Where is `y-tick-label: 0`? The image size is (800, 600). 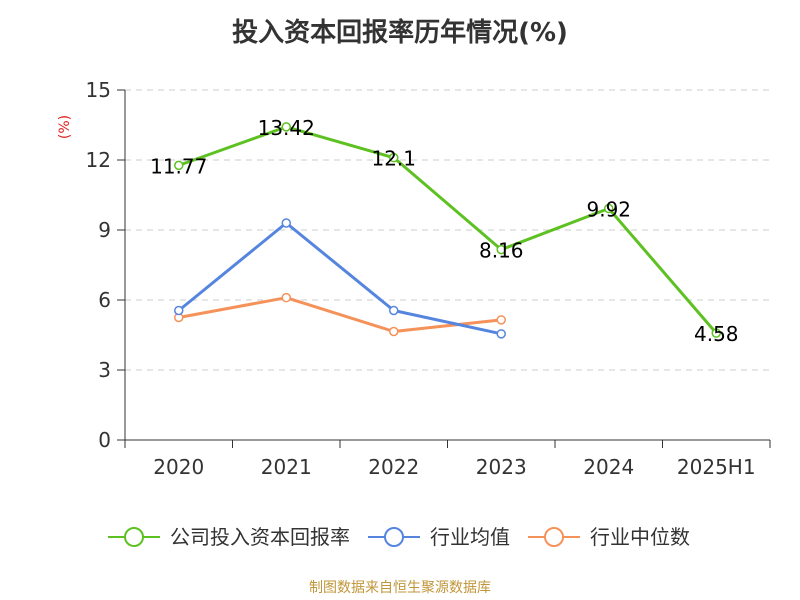 y-tick-label: 0 is located at coordinates (104, 440).